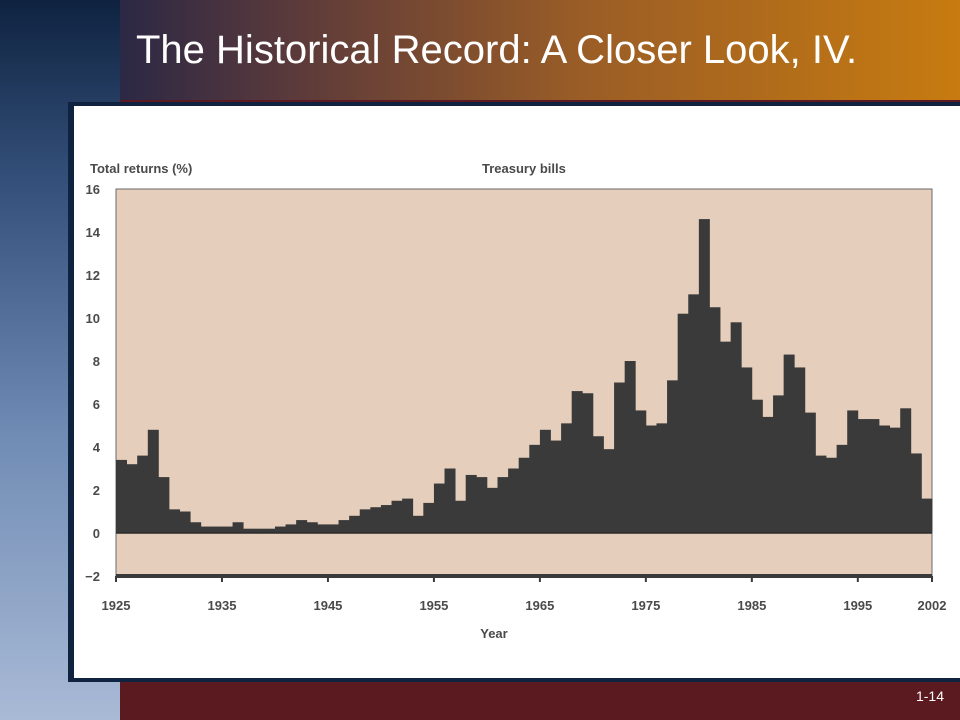 This screenshot has width=960, height=720. I want to click on y-tick-label: −2, so click(92, 576).